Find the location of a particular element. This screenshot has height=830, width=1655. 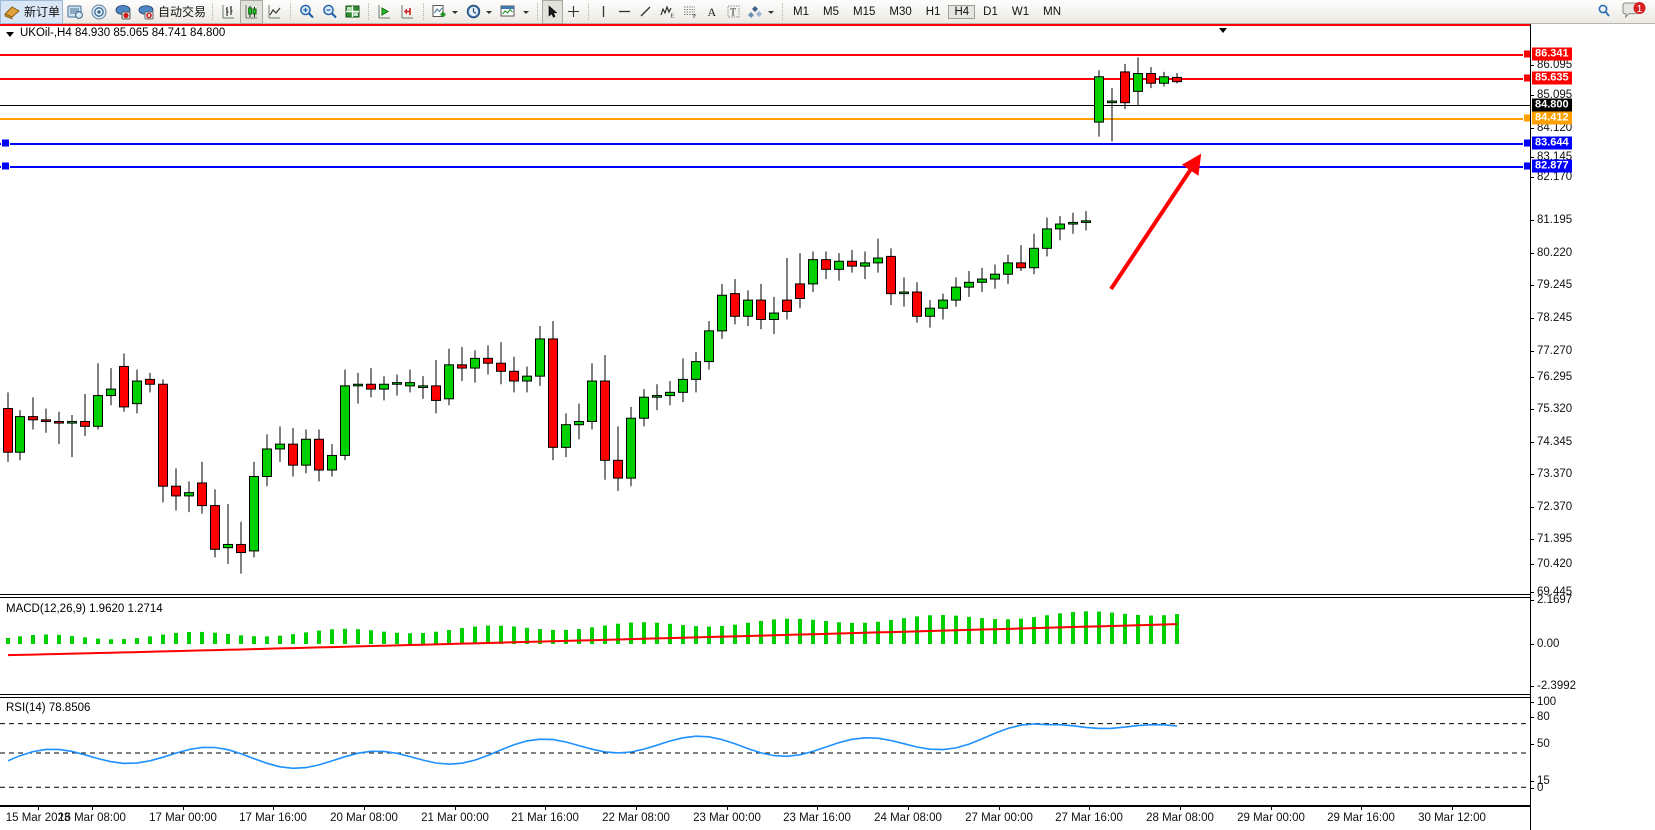

templates-dropdown-button is located at coordinates (526, 12).